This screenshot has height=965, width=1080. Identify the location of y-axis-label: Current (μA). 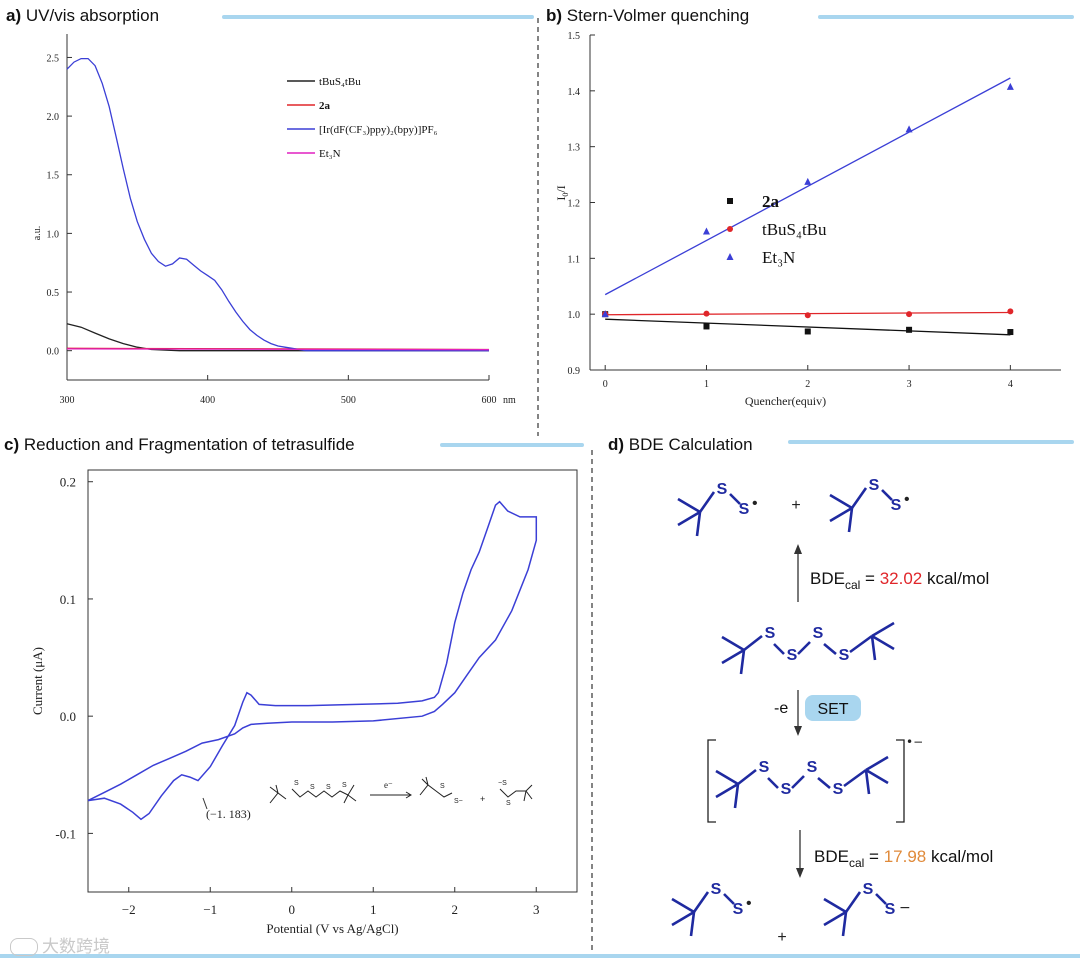
(37, 681).